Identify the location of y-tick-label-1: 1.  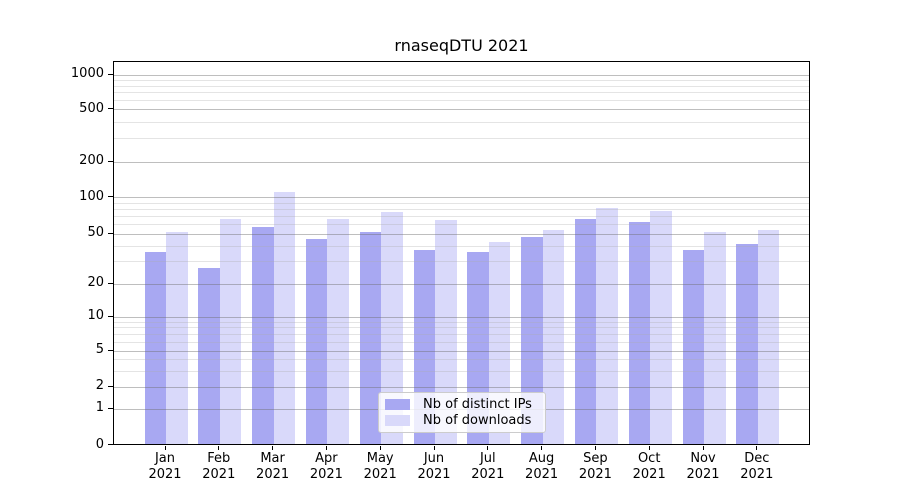
(99, 407).